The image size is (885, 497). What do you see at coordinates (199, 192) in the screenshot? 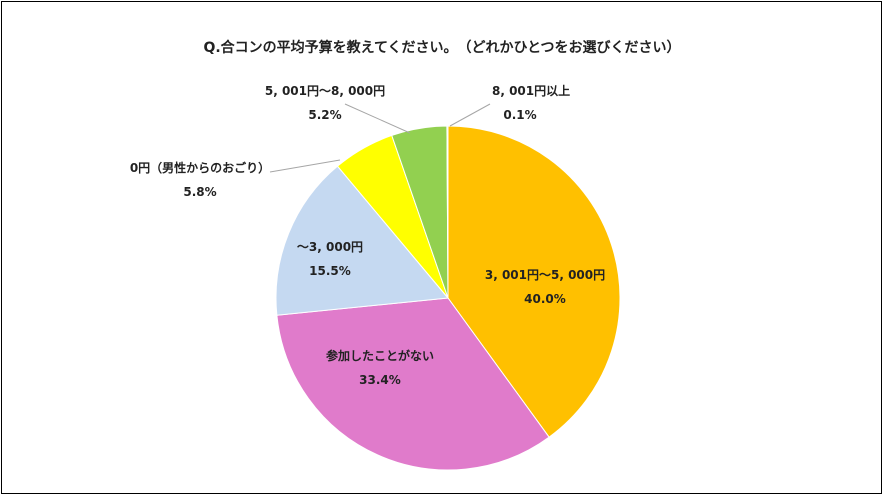
I see `slice-percent-label: 5.8%` at bounding box center [199, 192].